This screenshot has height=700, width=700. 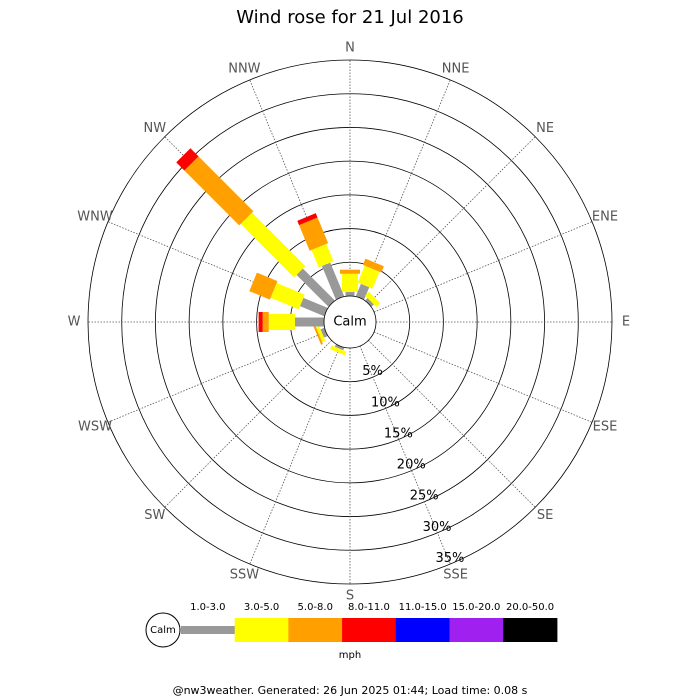 I want to click on direction-label: NE, so click(x=545, y=128).